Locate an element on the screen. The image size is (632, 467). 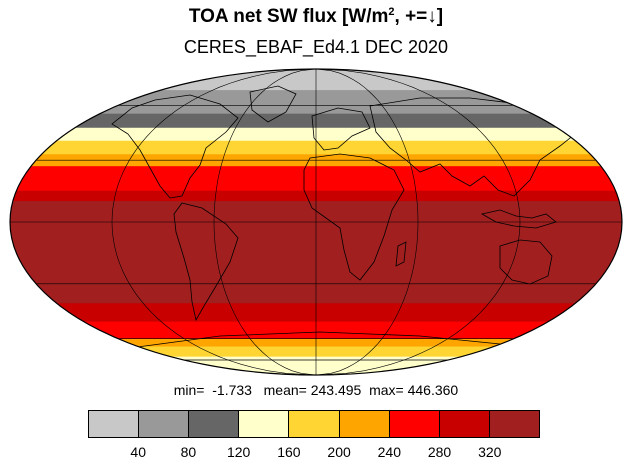
legend-tick-label: 200 is located at coordinates (339, 452).